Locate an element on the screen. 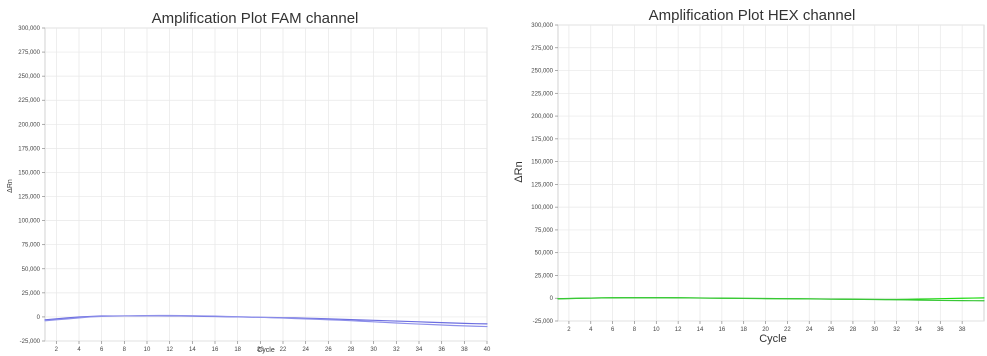  chart-title: Amplification Plot FAM channel is located at coordinates (255, 18).